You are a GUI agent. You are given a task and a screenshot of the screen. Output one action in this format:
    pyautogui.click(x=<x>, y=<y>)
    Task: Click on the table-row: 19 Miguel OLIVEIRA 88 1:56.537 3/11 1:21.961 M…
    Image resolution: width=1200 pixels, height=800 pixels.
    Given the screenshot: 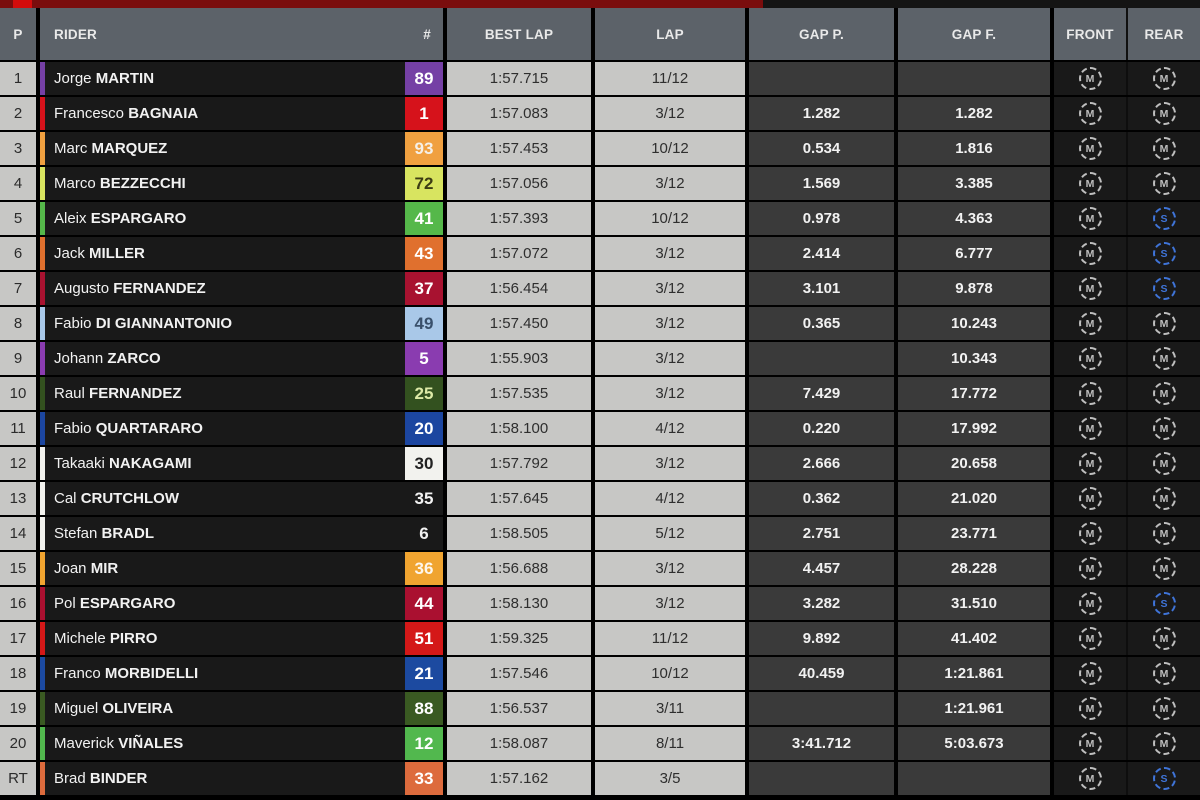 What is the action you would take?
    pyautogui.click(x=600, y=708)
    